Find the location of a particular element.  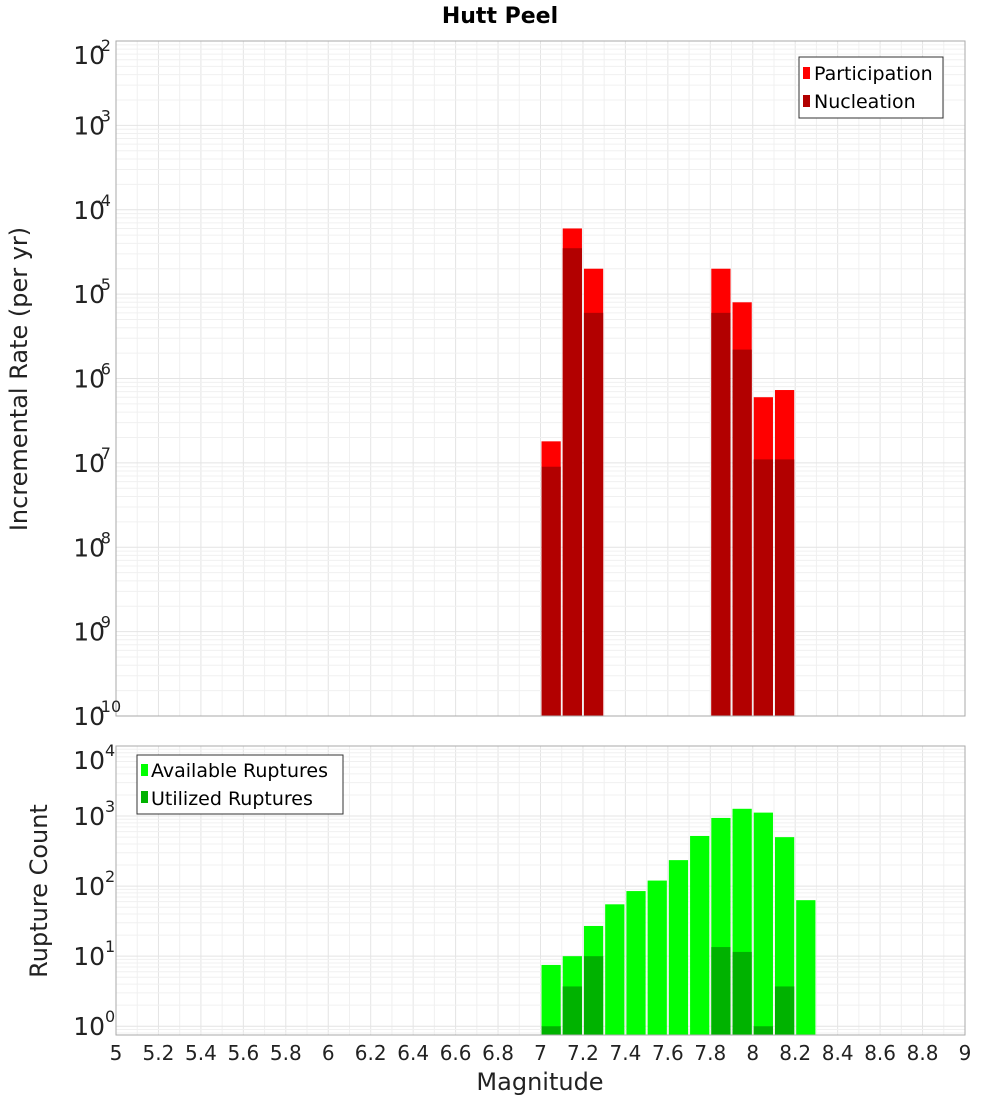

x-tick-label: 6.4 is located at coordinates (413, 1053).